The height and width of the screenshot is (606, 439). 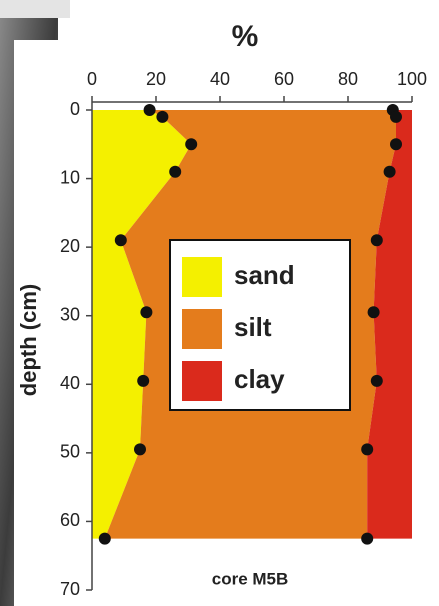 I want to click on x-tick-label: 100, so click(x=412, y=79).